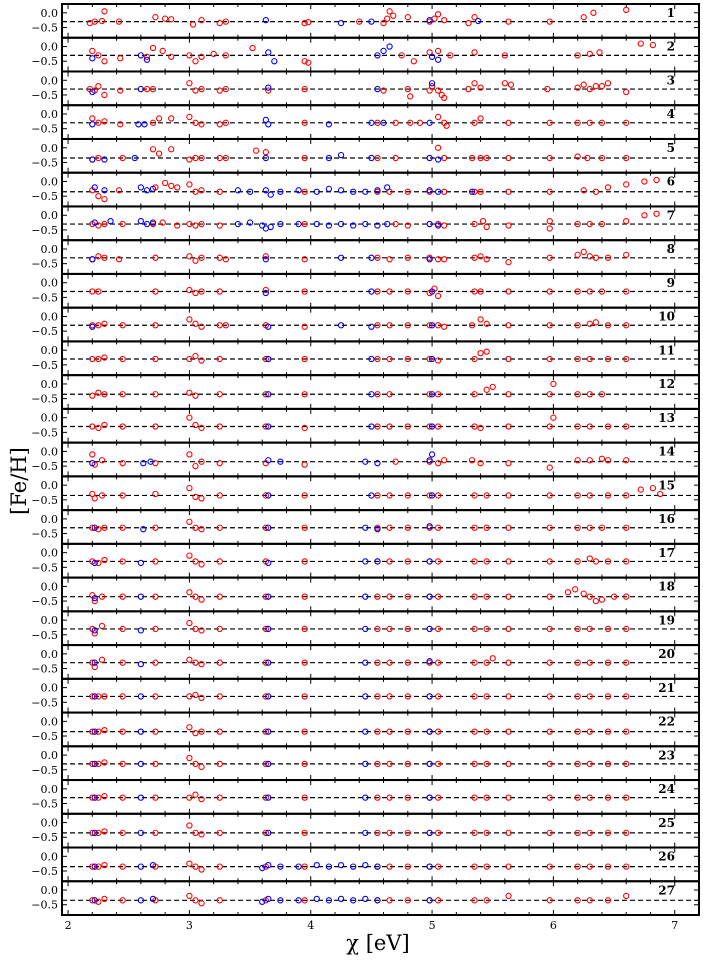  What do you see at coordinates (666, 789) in the screenshot?
I see `panel-label: 24` at bounding box center [666, 789].